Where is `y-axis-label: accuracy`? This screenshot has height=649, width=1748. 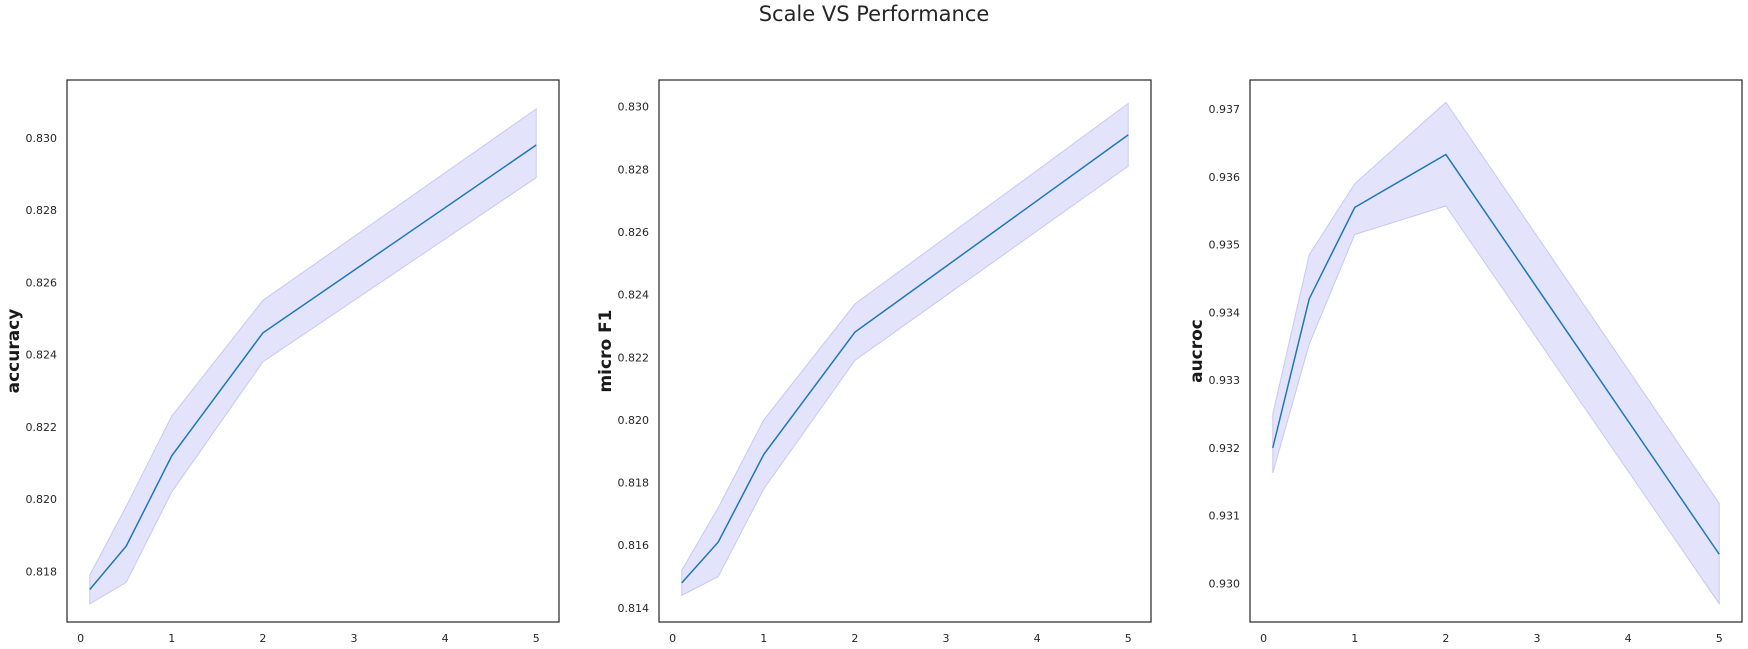 y-axis-label: accuracy is located at coordinates (14, 351).